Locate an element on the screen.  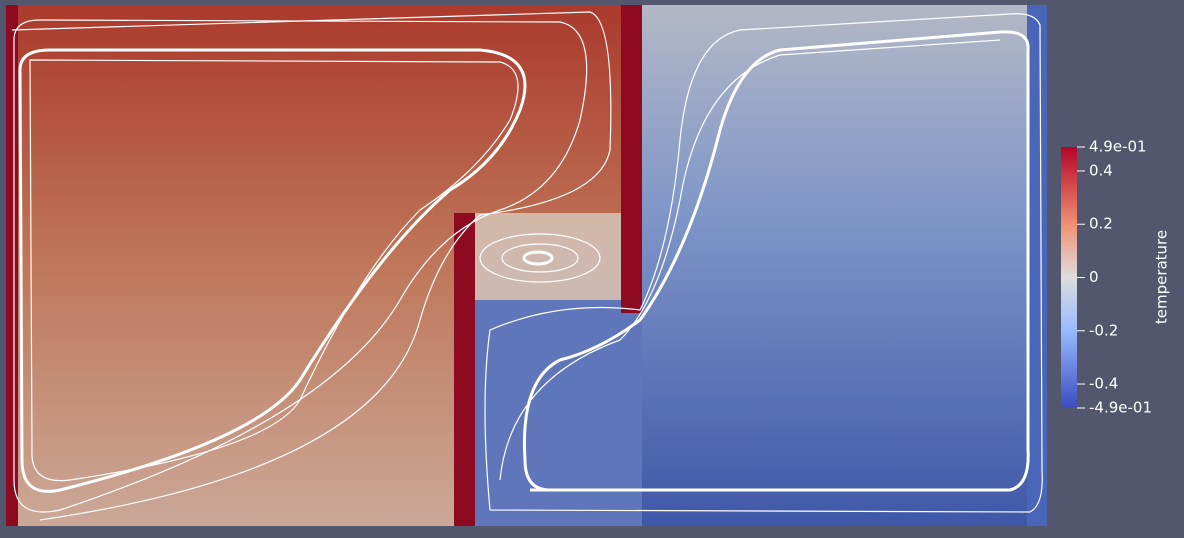
tick-label: -4.9e-01 is located at coordinates (1120, 408).